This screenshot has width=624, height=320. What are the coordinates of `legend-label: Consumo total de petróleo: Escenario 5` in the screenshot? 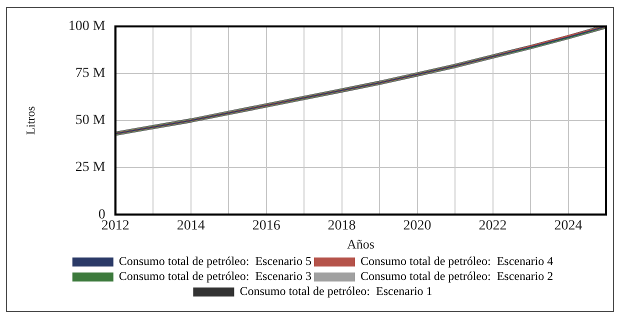 It's located at (215, 261).